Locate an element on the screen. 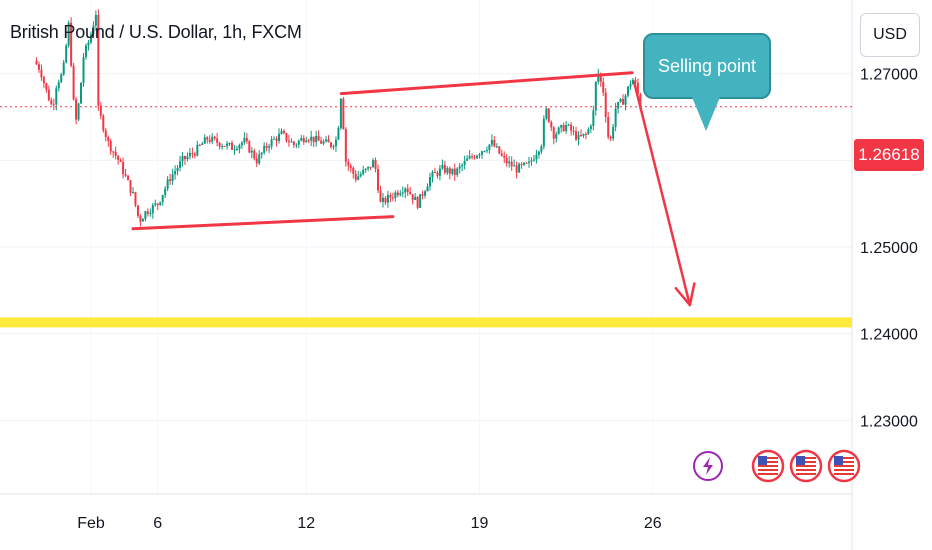 The height and width of the screenshot is (550, 932). lightning-bolt is located at coordinates (708, 466).